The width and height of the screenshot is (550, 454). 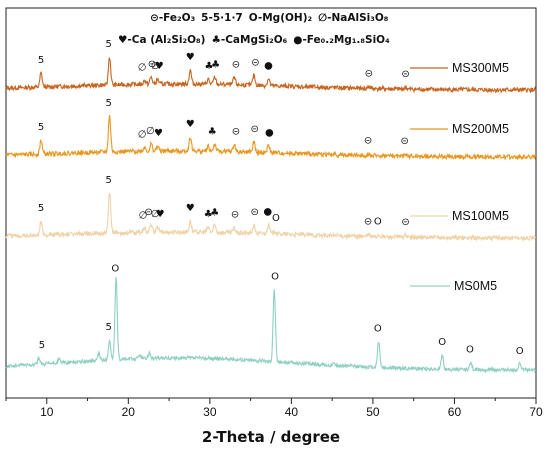 What do you see at coordinates (285, 18) in the screenshot?
I see `legend-text: -Mg(OH)₂` at bounding box center [285, 18].